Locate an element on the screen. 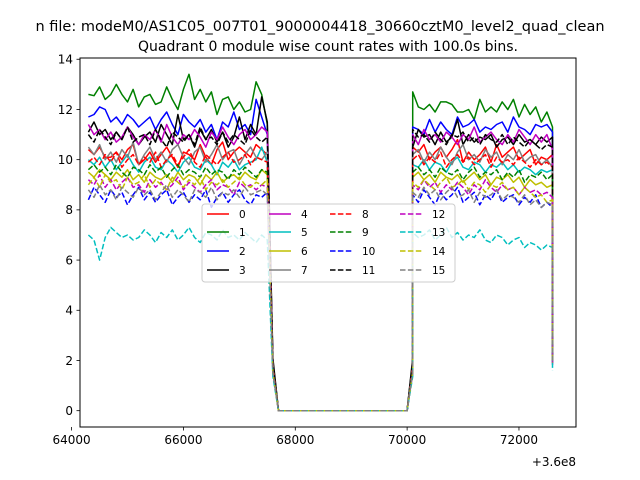 The image size is (640, 480). x-tick-label: 70000 is located at coordinates (407, 440).